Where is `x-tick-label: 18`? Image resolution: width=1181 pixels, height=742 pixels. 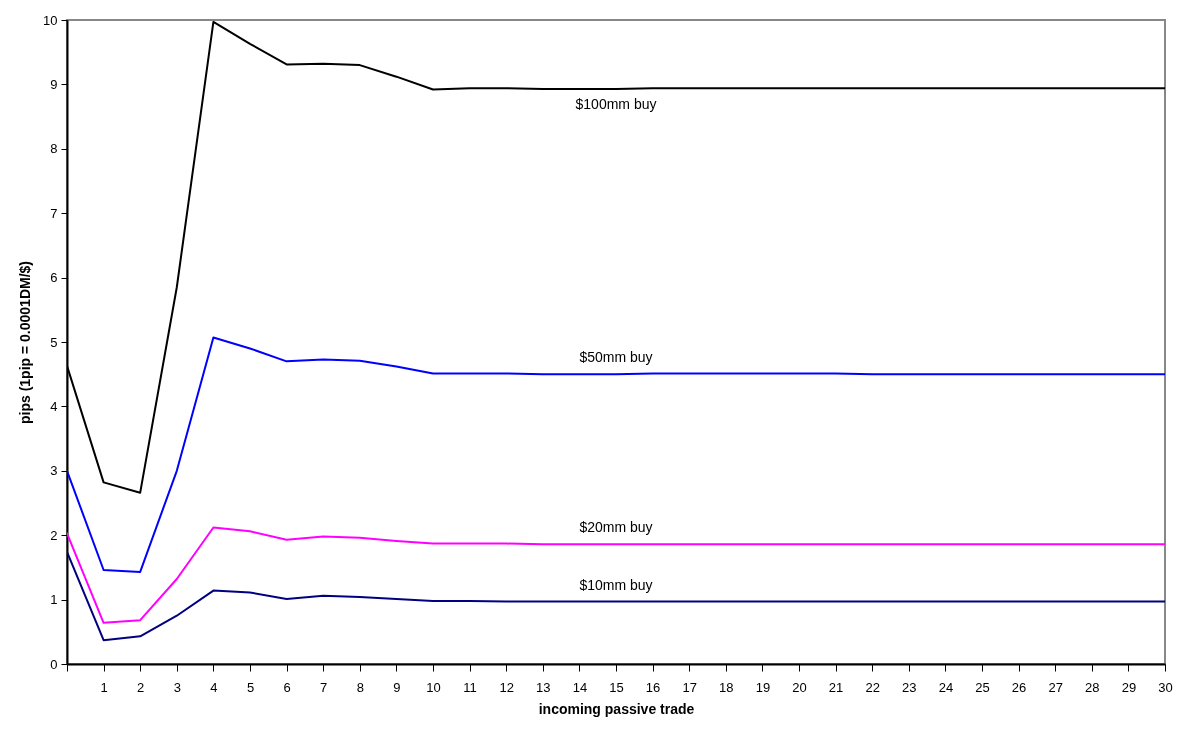
x-tick-label: 18 is located at coordinates (726, 687).